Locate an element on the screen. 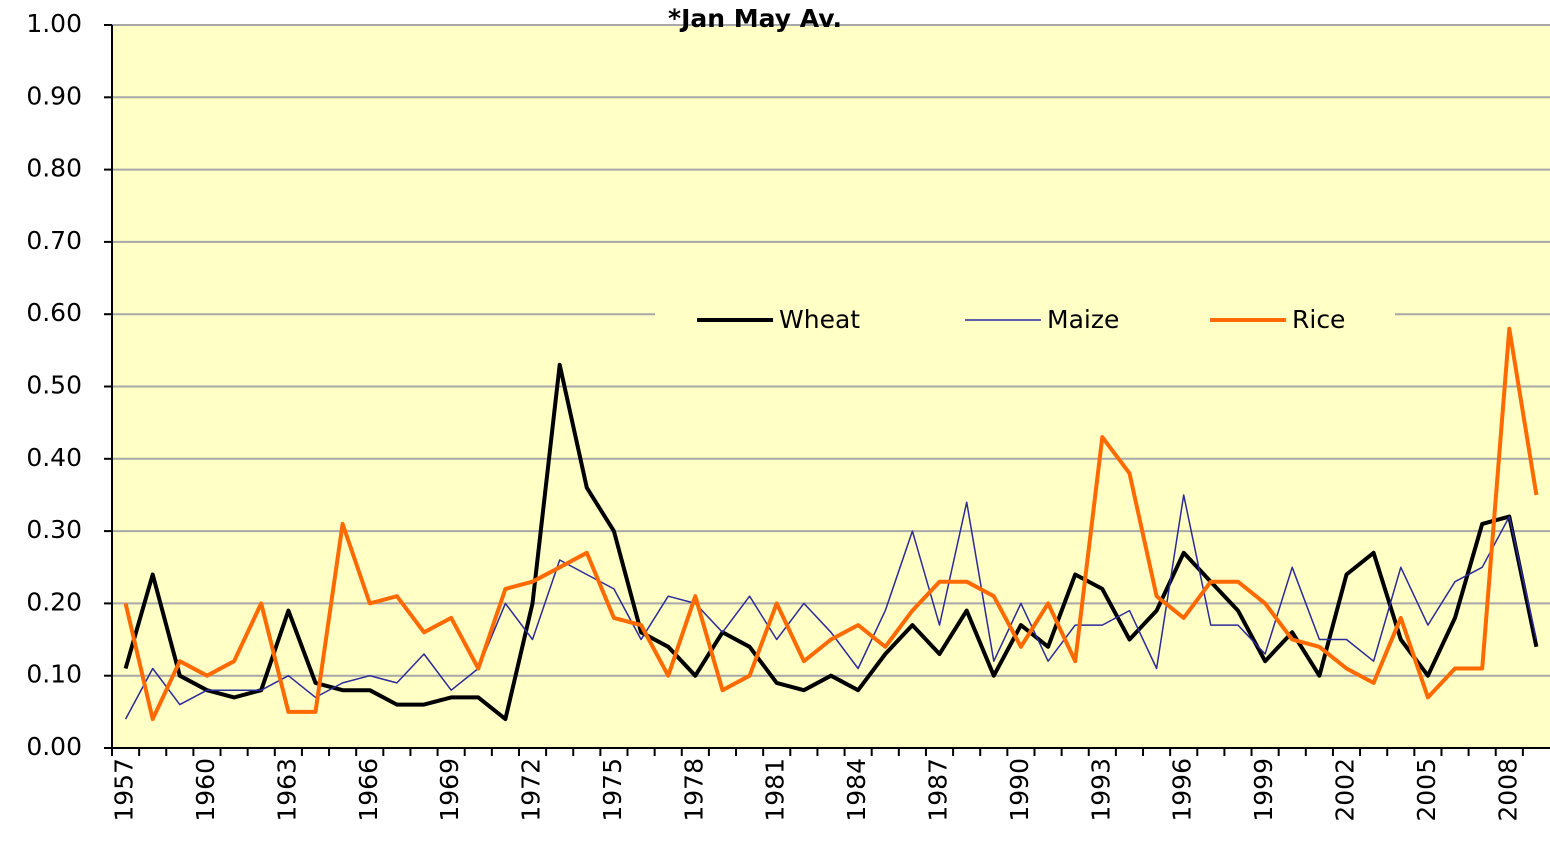  x-tick-label: 1963 is located at coordinates (286, 790).